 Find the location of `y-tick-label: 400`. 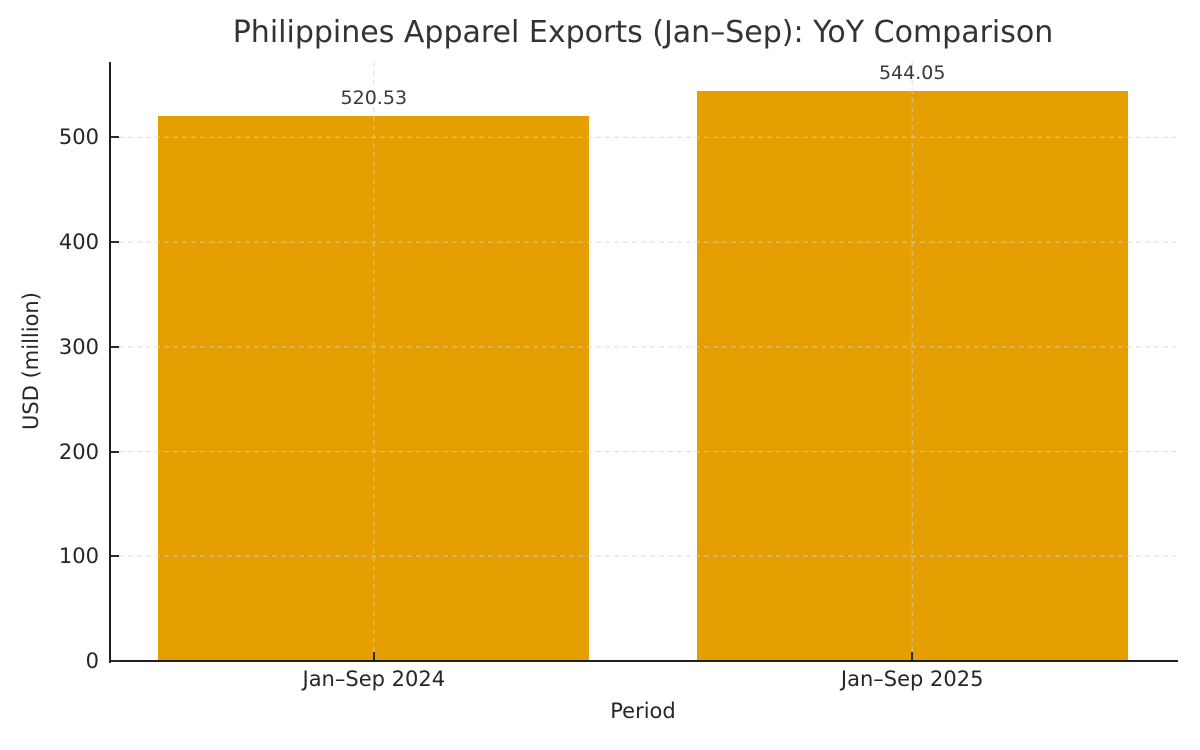

y-tick-label: 400 is located at coordinates (78, 242).